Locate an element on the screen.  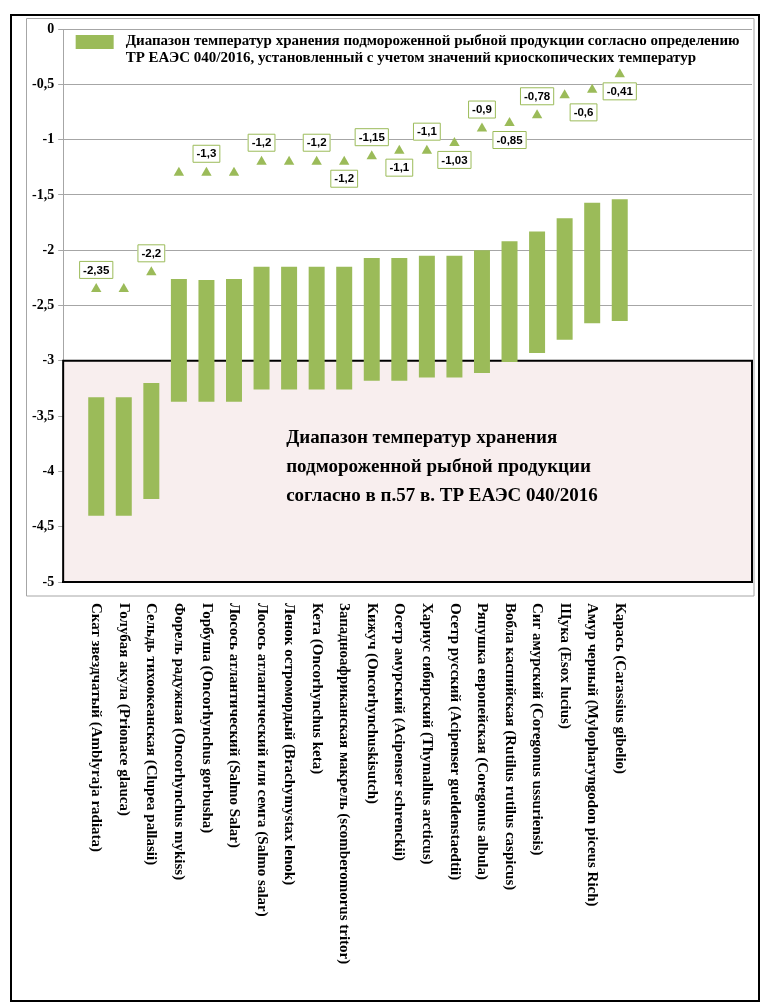
y-tick-label: -4,5 is located at coordinates (43, 526).